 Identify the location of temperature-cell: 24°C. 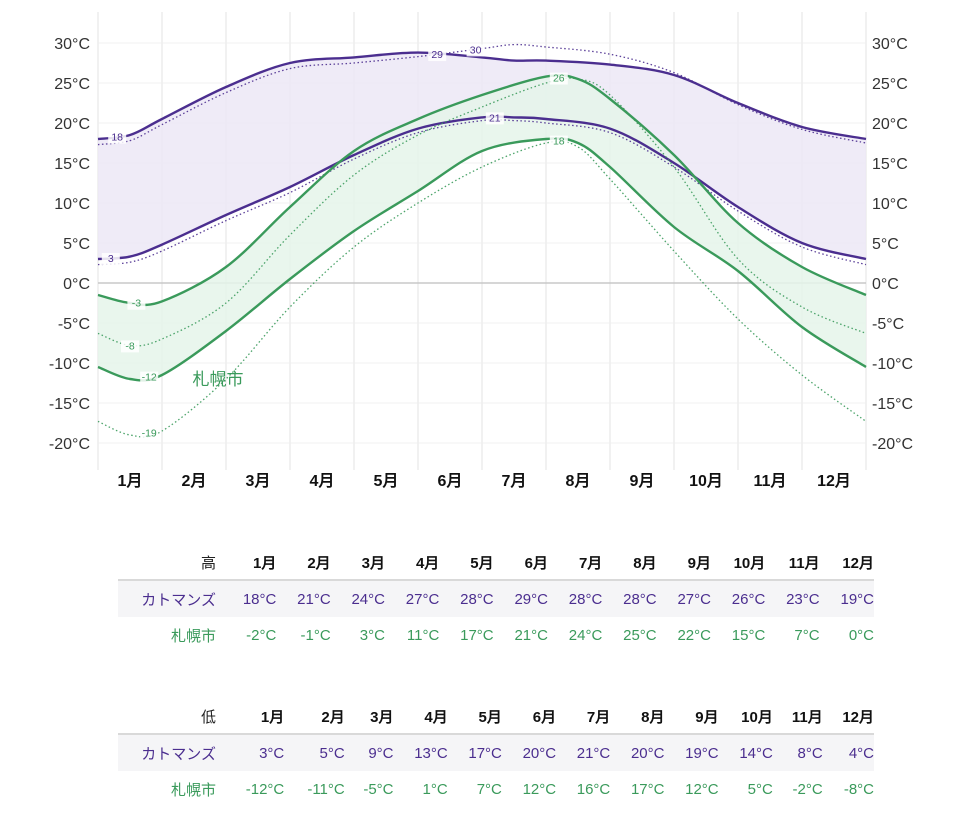
(585, 635).